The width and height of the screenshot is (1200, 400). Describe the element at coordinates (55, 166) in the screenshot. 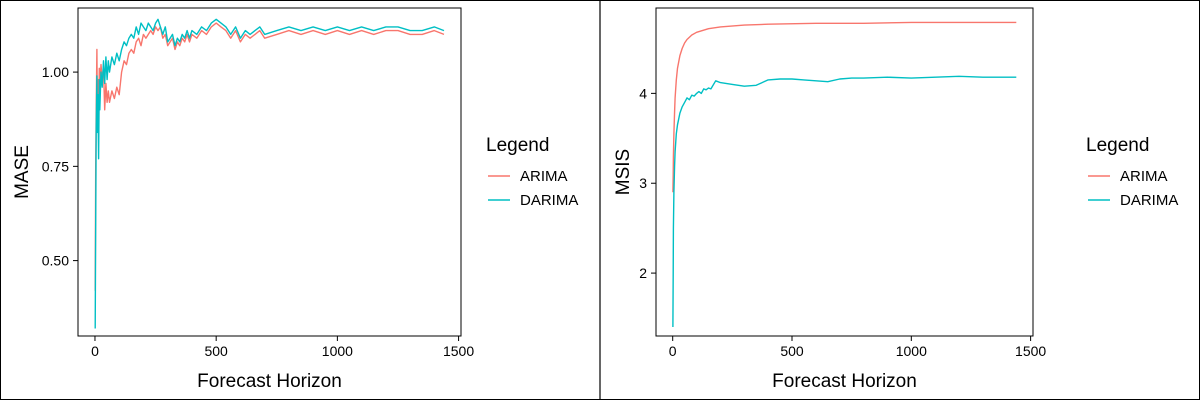

I see `y-tick-label: 0.75` at that location.